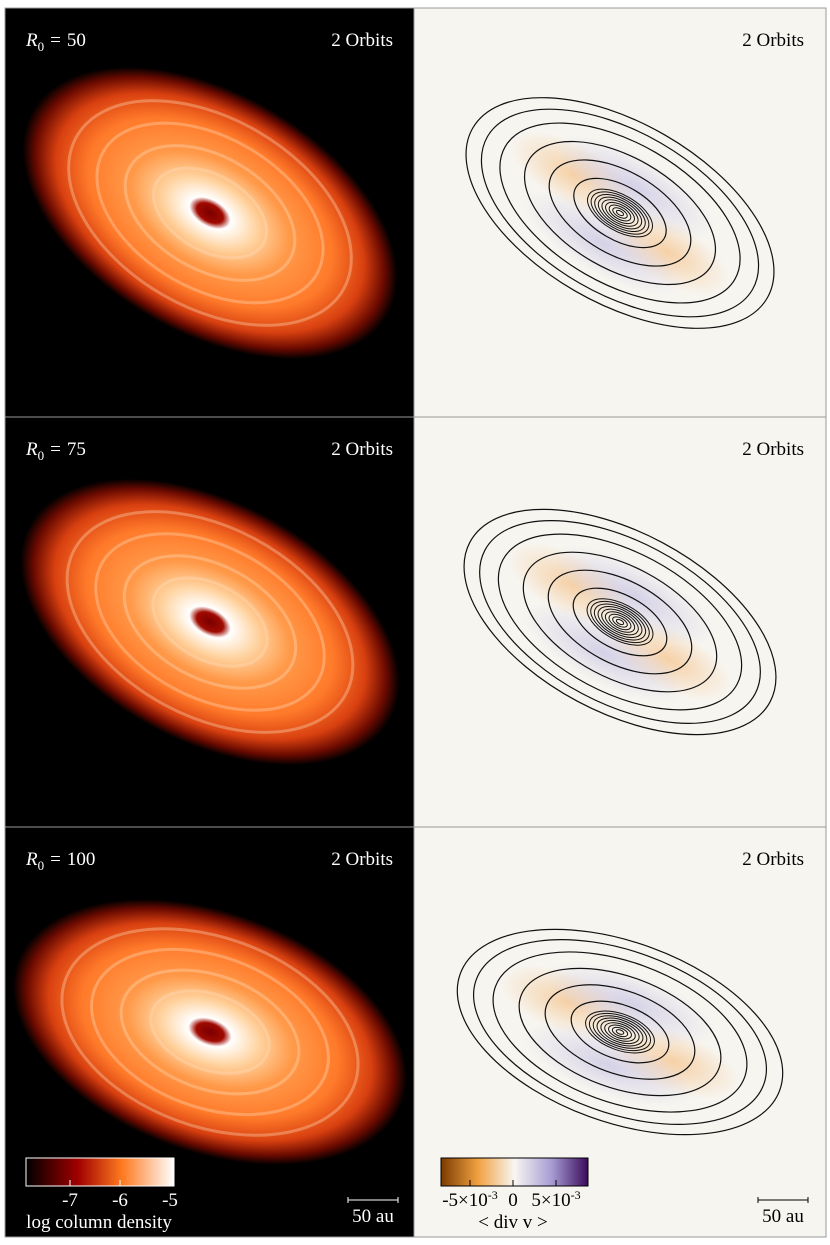  I want to click on row-label: R0 = 75, so click(55, 451).